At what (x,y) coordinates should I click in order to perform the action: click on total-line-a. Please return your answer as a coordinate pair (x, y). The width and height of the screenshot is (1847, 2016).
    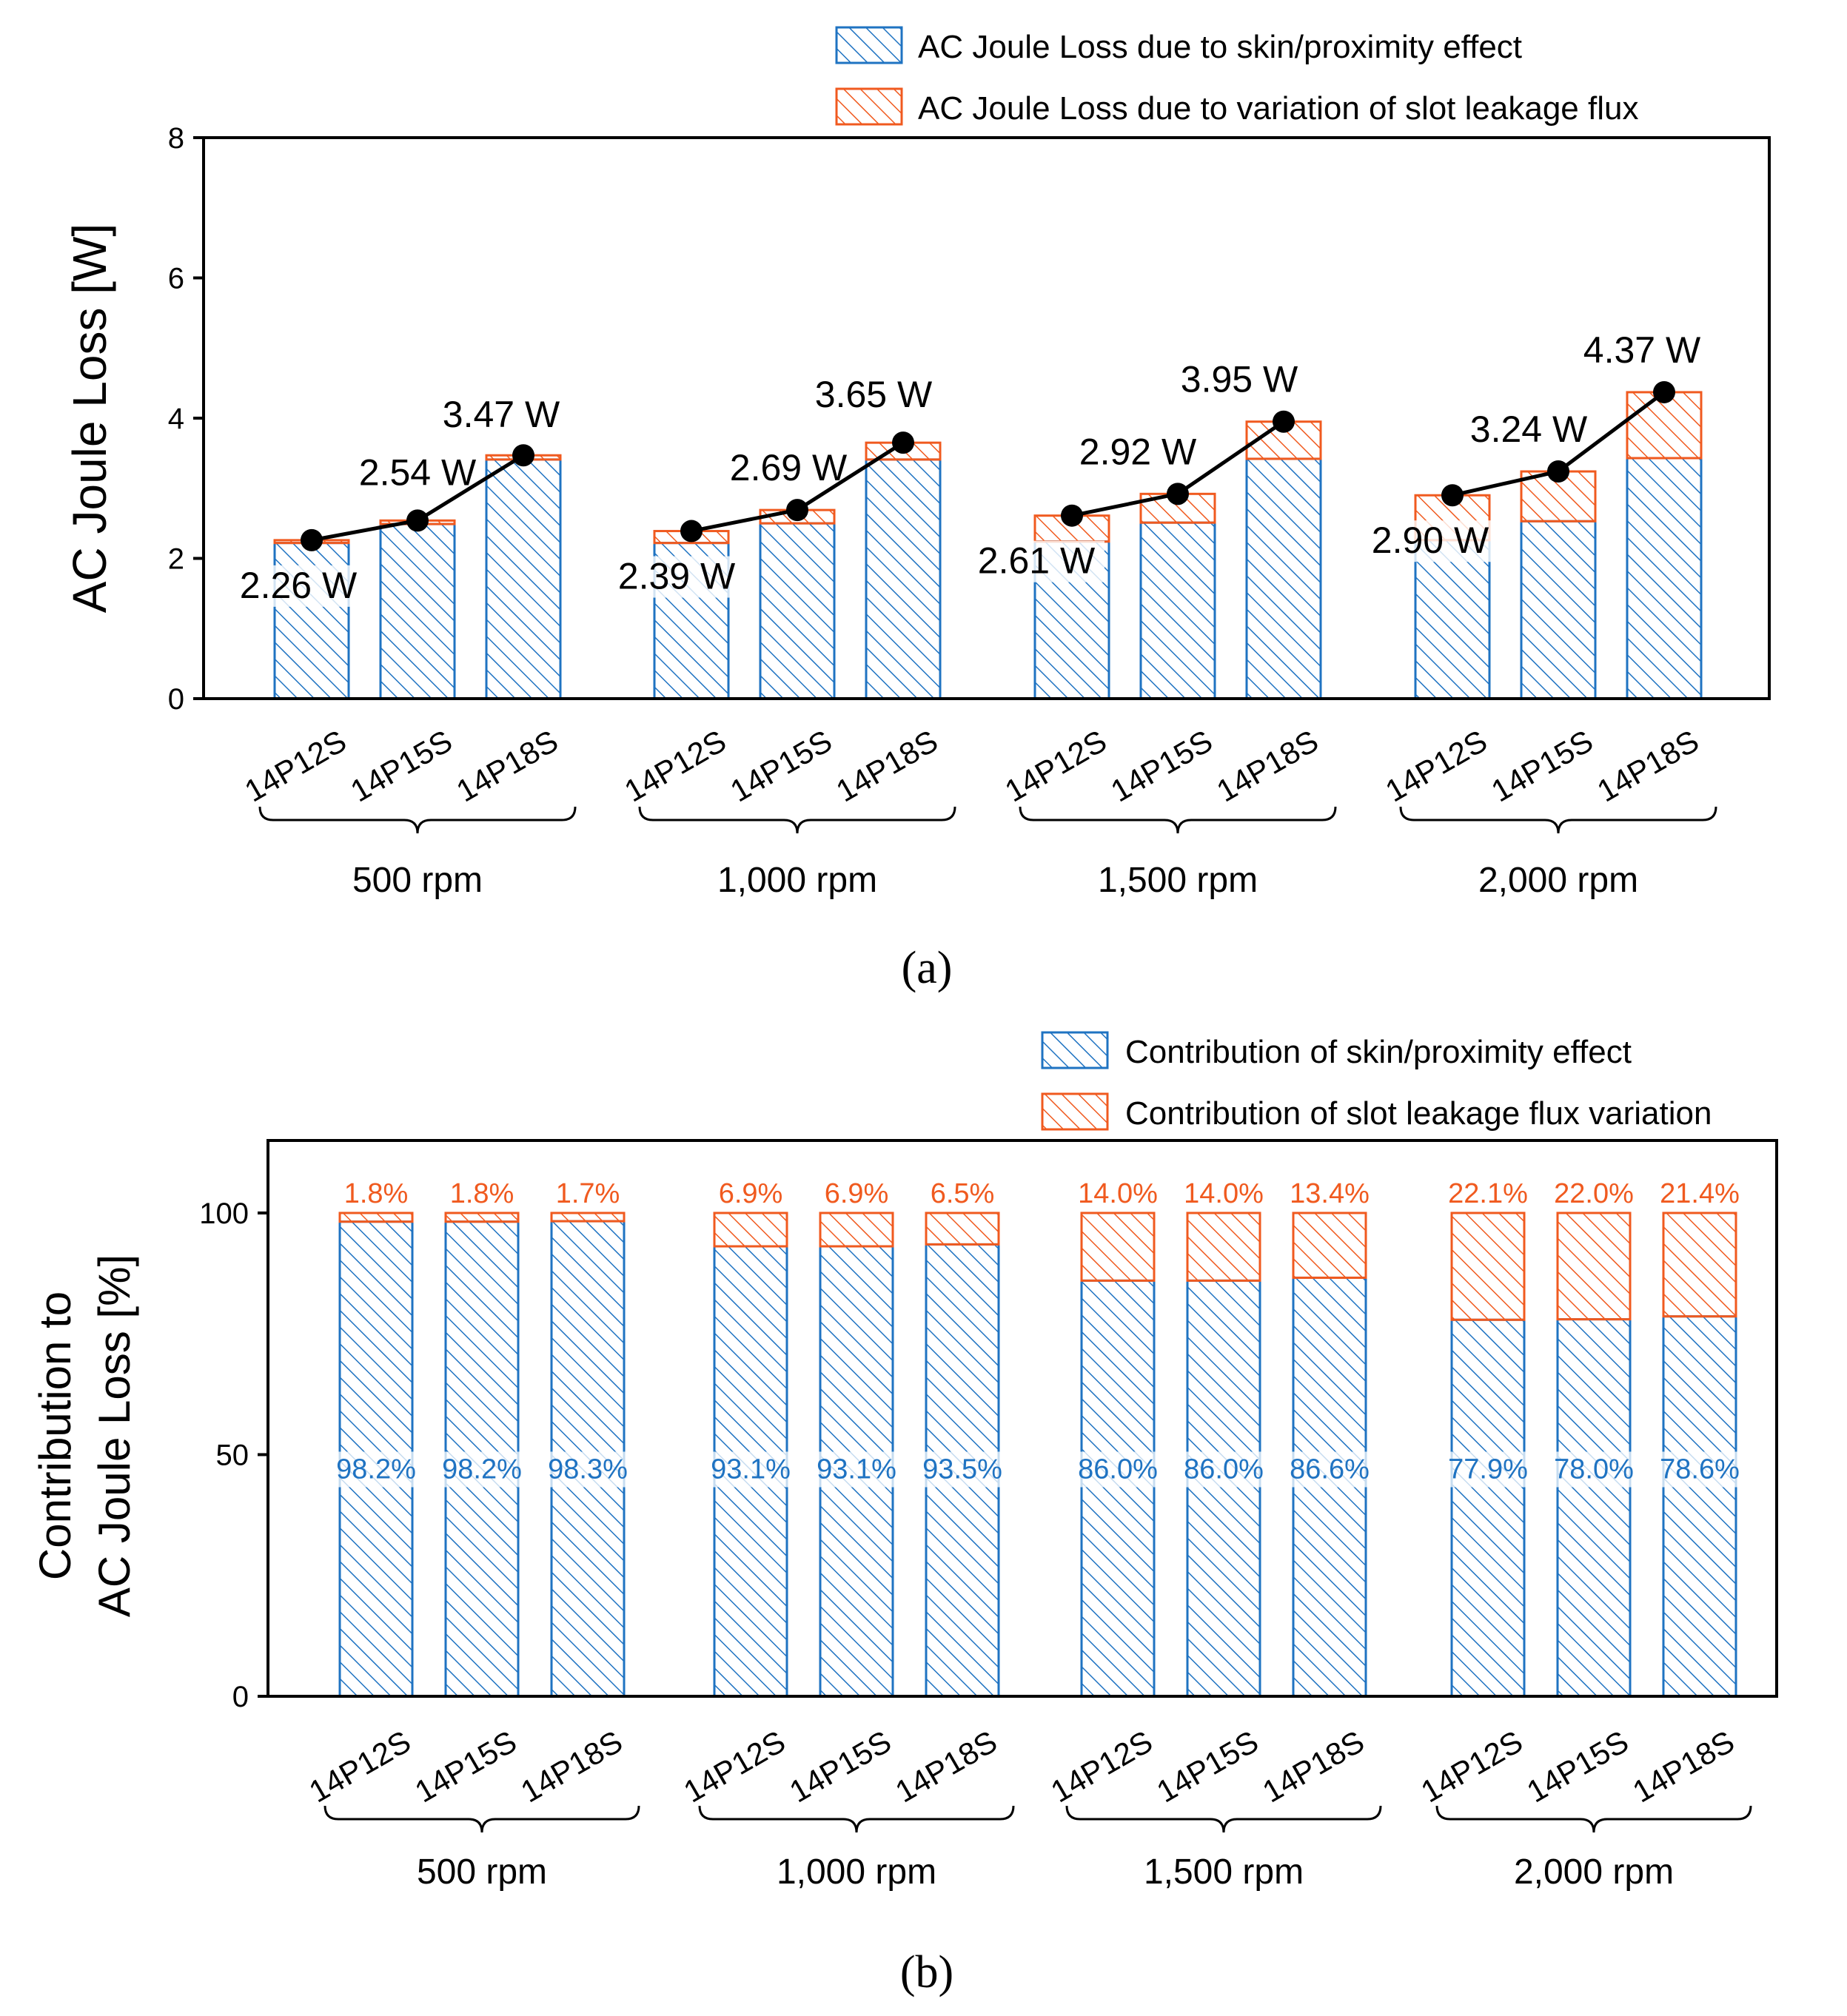
    Looking at the image, I should click on (988, 466).